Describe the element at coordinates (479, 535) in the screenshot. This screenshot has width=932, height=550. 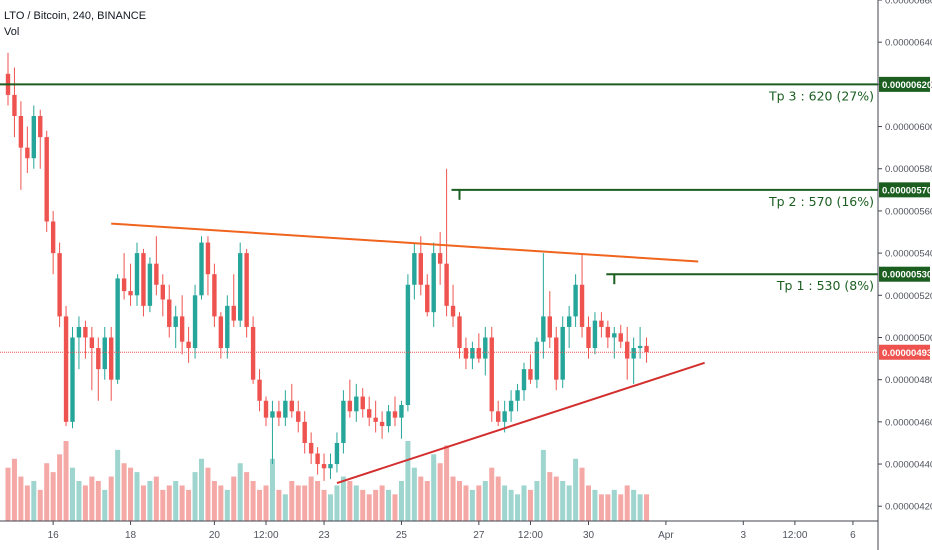
I see `x-tick-label: 27` at that location.